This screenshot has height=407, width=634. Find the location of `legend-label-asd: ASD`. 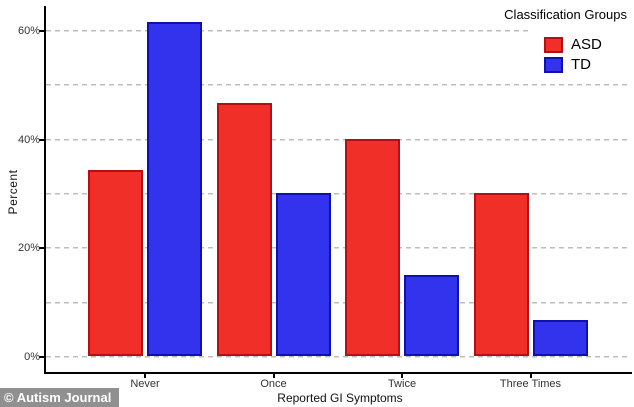

legend-label-asd: ASD is located at coordinates (586, 44).